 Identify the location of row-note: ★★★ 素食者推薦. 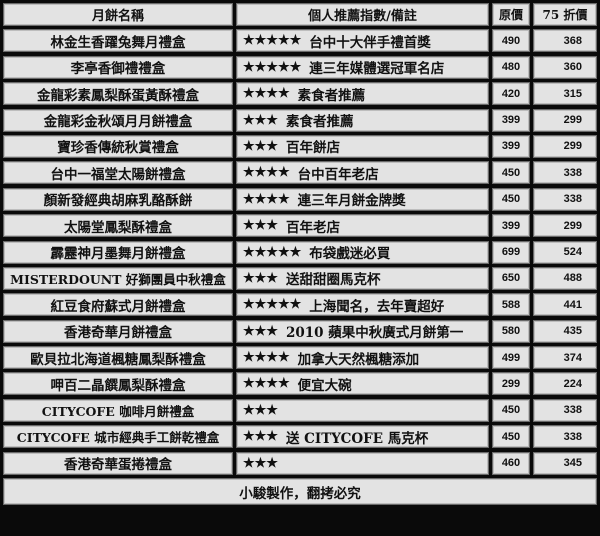
(362, 120).